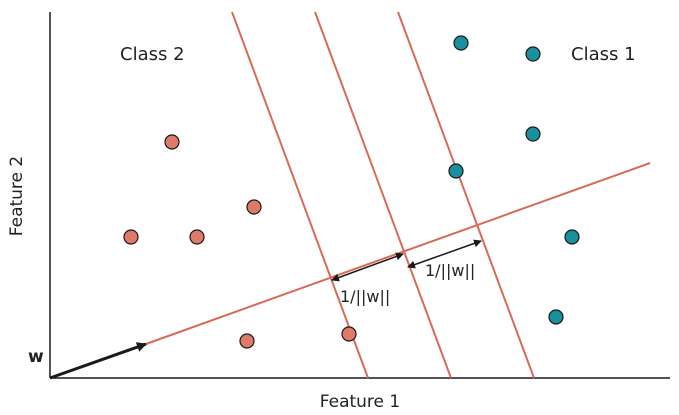 This screenshot has width=679, height=415. I want to click on class1-label: Class 1, so click(603, 54).